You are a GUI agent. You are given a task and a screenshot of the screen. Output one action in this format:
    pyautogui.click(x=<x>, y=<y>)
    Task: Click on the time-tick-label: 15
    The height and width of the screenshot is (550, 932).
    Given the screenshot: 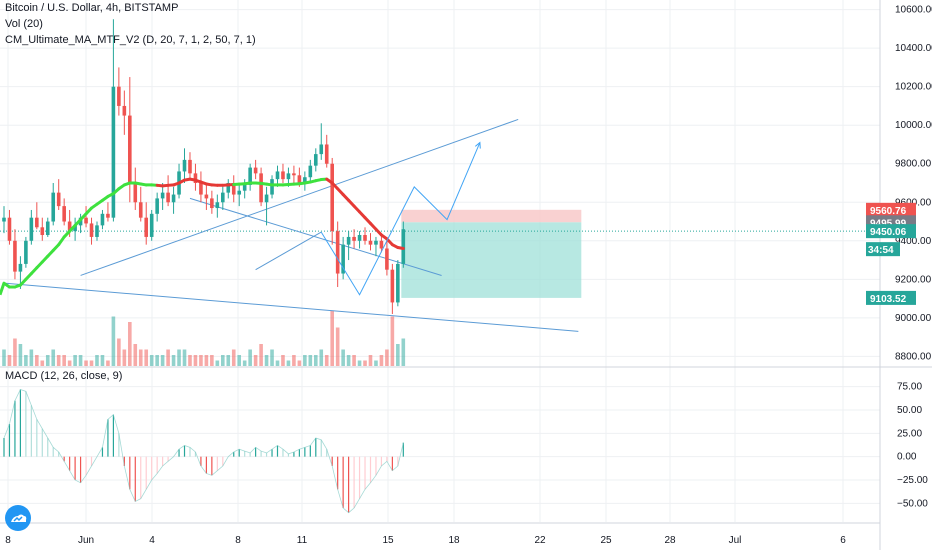 What is the action you would take?
    pyautogui.click(x=388, y=540)
    